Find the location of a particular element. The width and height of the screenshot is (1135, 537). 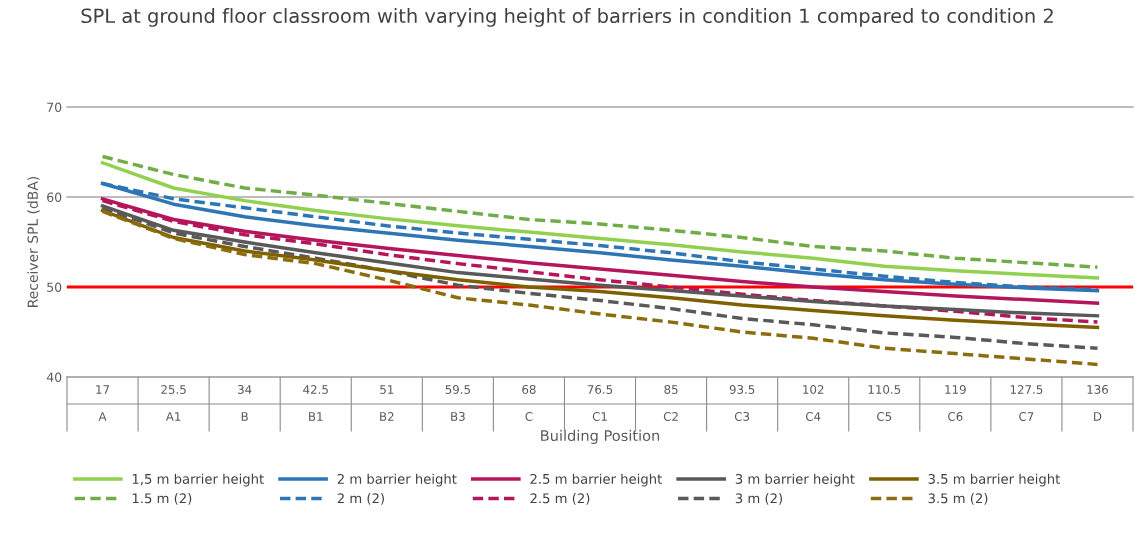

category-label: 59.5 B3 is located at coordinates (457, 403).